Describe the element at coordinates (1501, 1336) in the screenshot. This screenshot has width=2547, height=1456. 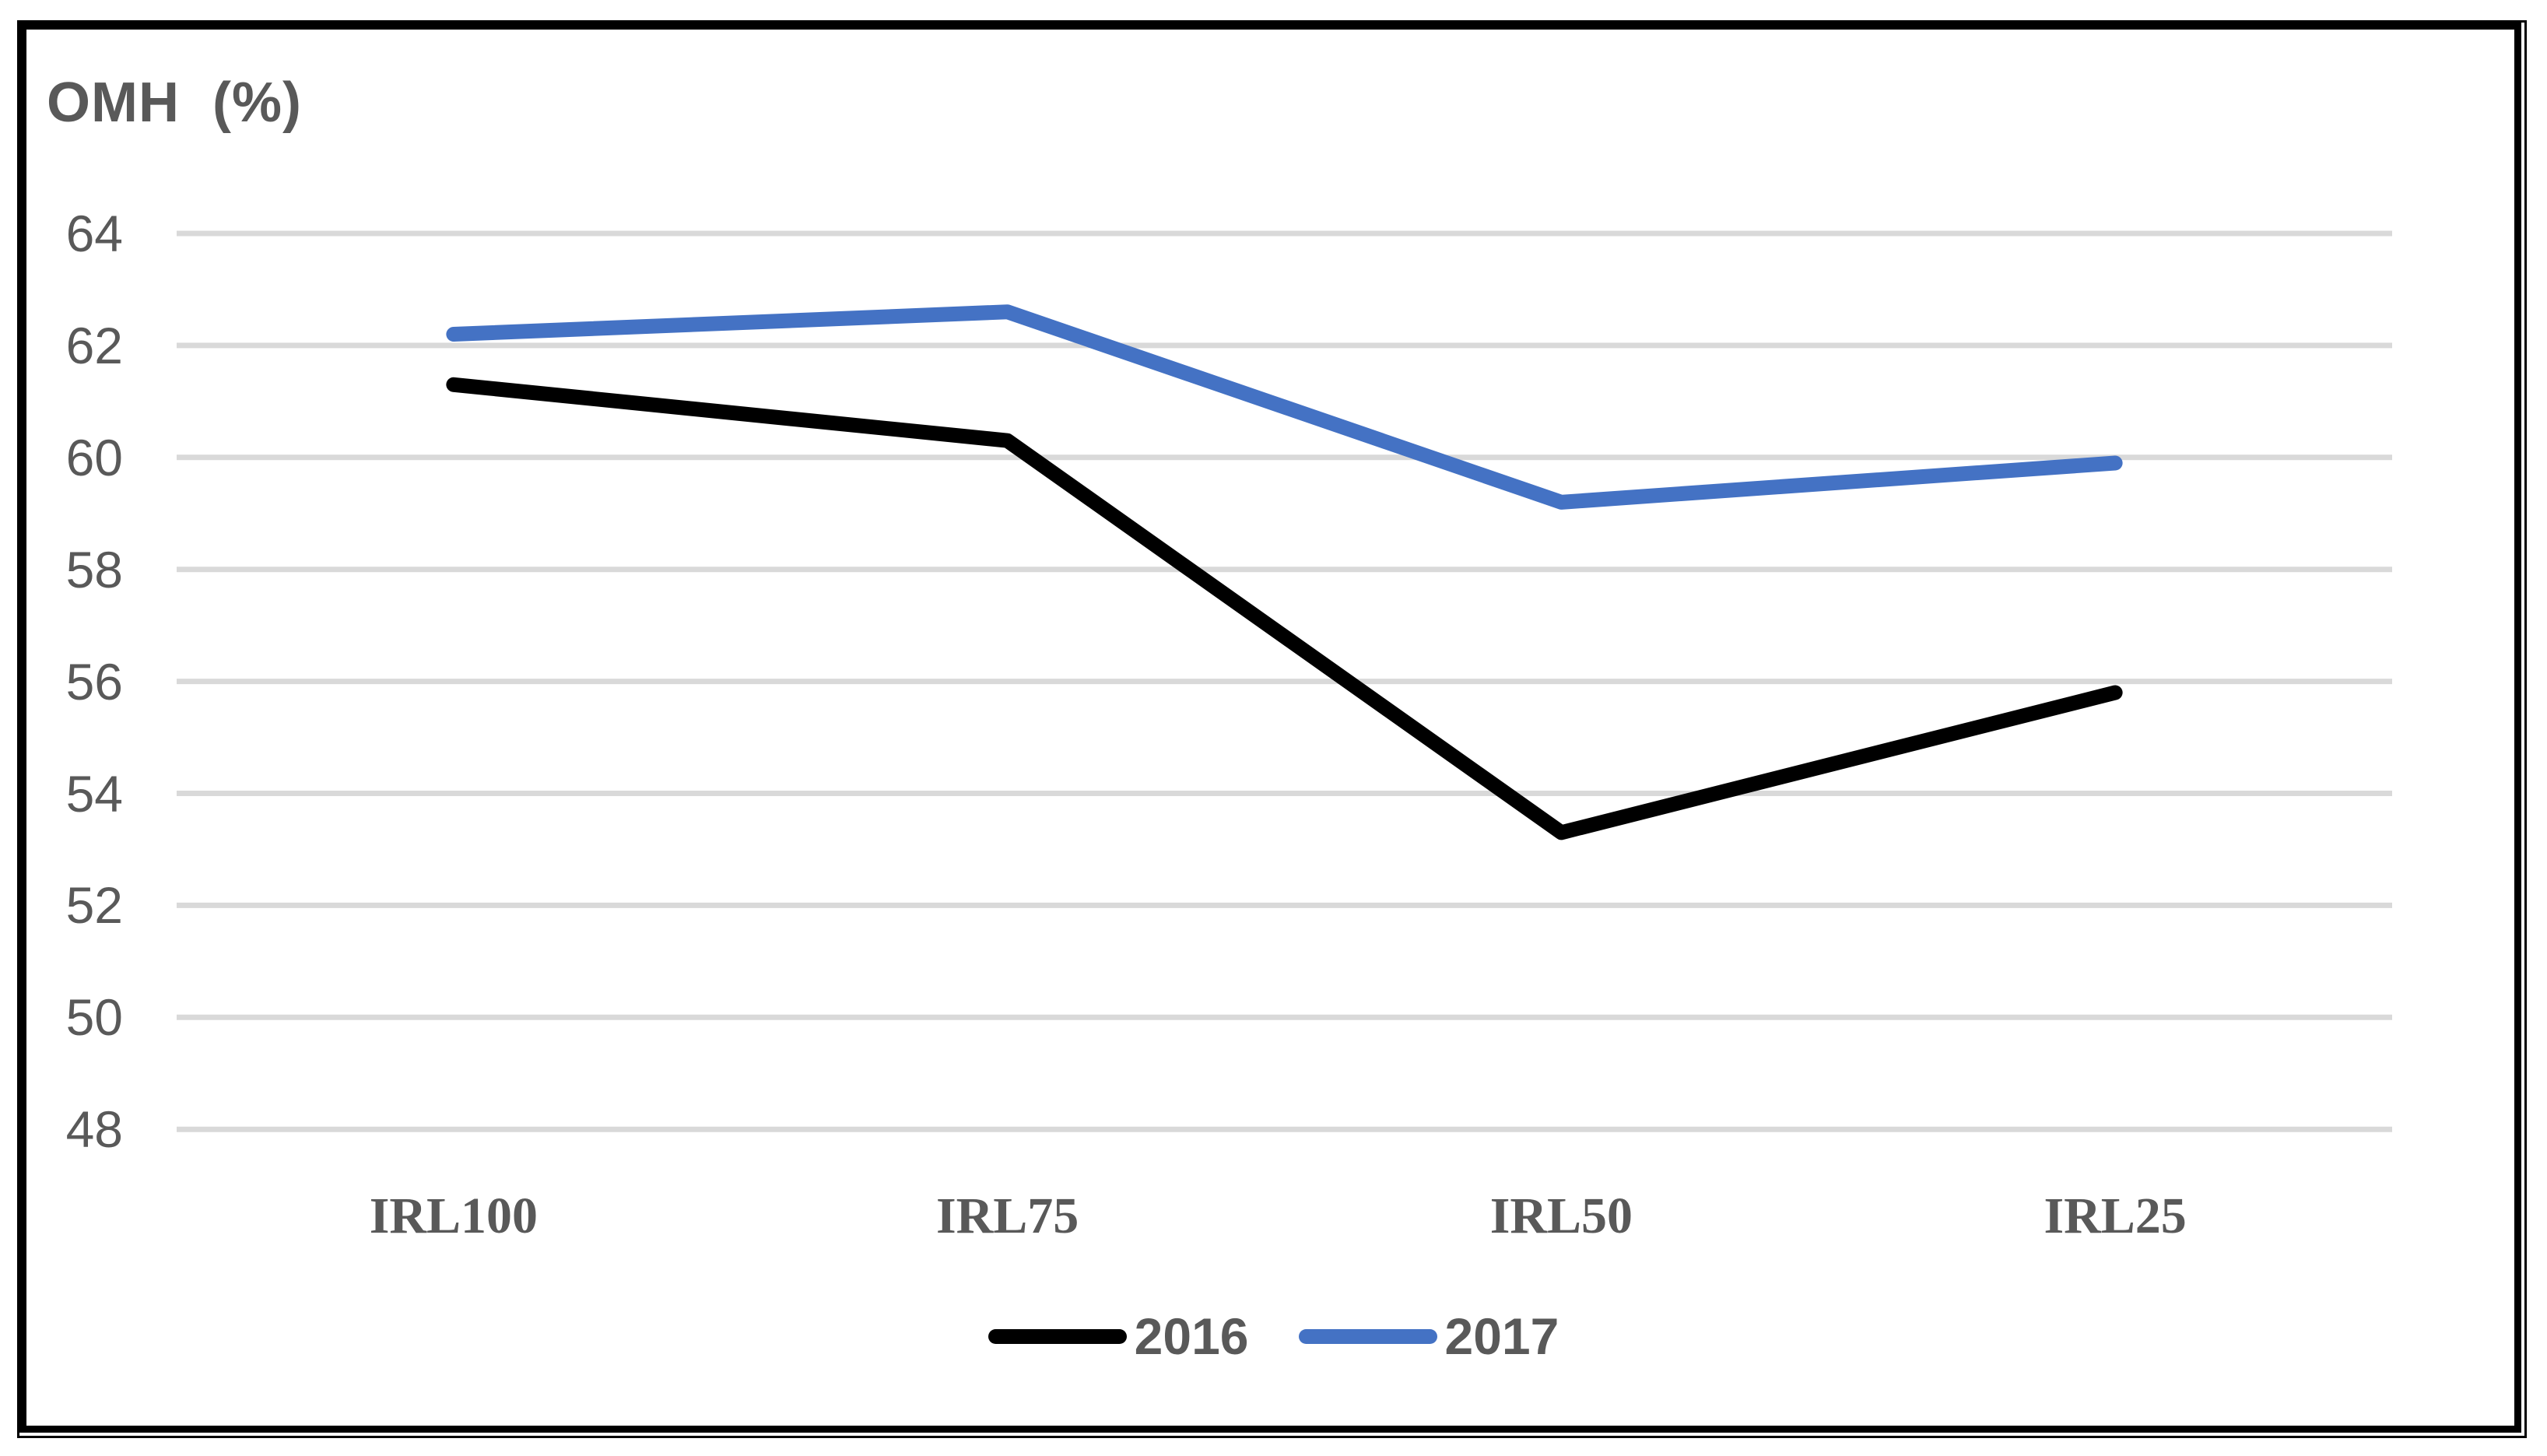
I see `legend-label-2017: 2017` at that location.